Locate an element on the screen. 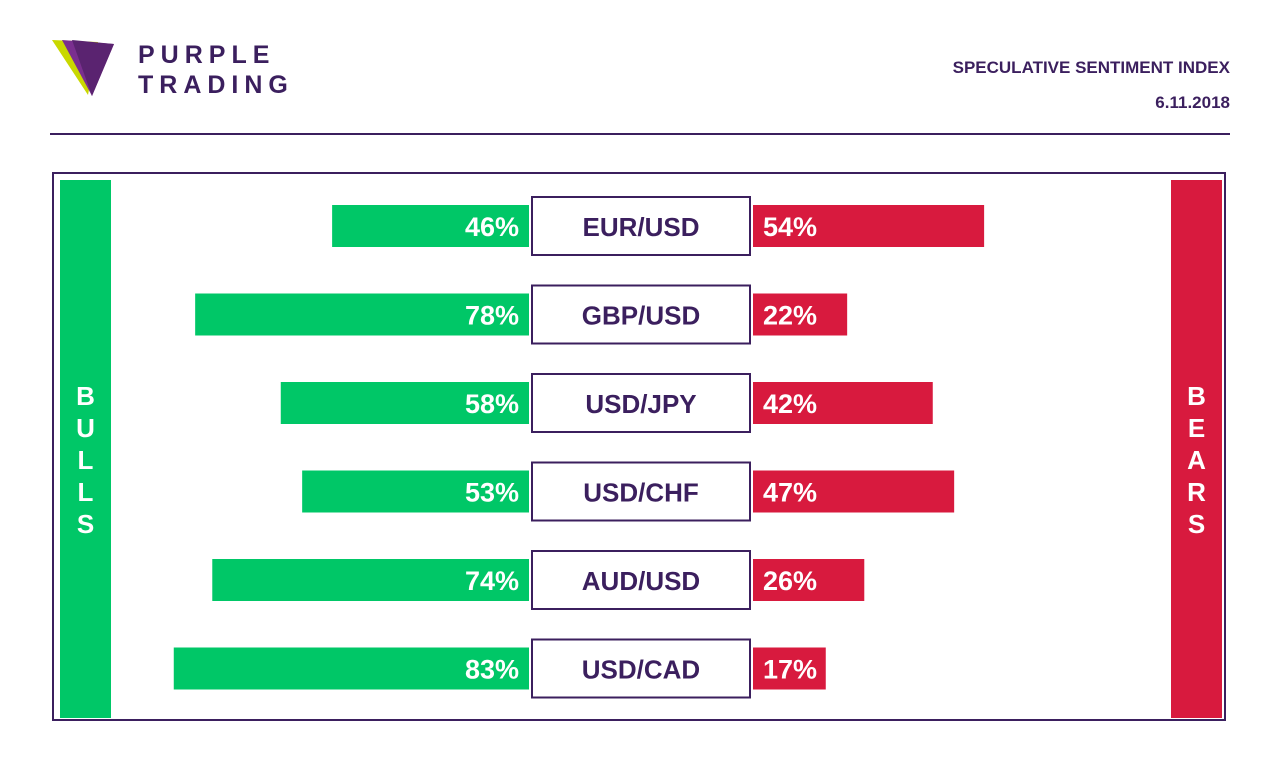  brand-line-1: PURPLE is located at coordinates (207, 55).